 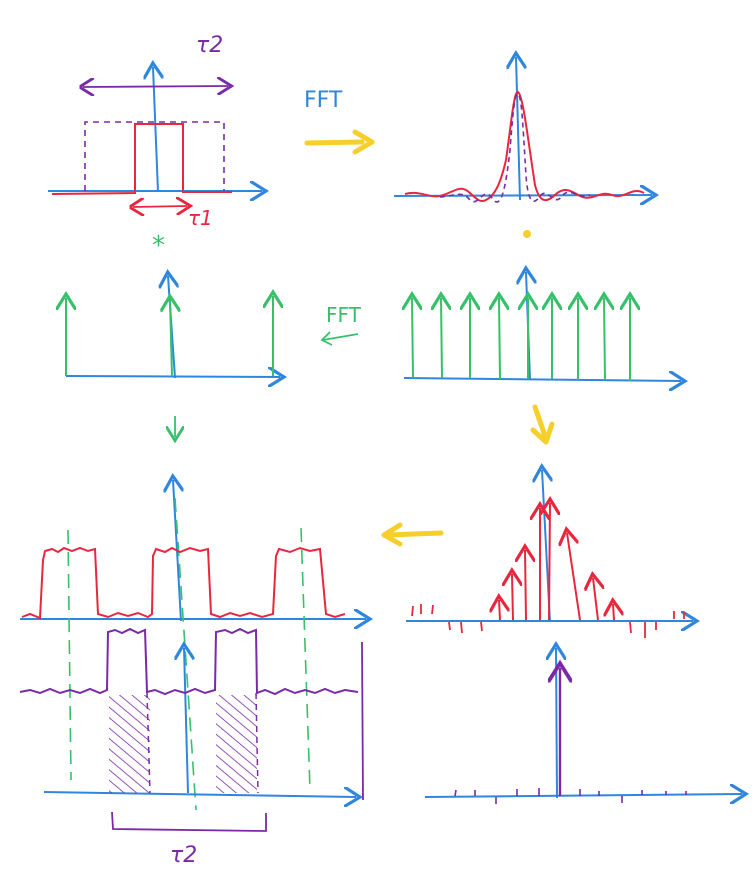 I want to click on panel-dense-comb, so click(x=542, y=326).